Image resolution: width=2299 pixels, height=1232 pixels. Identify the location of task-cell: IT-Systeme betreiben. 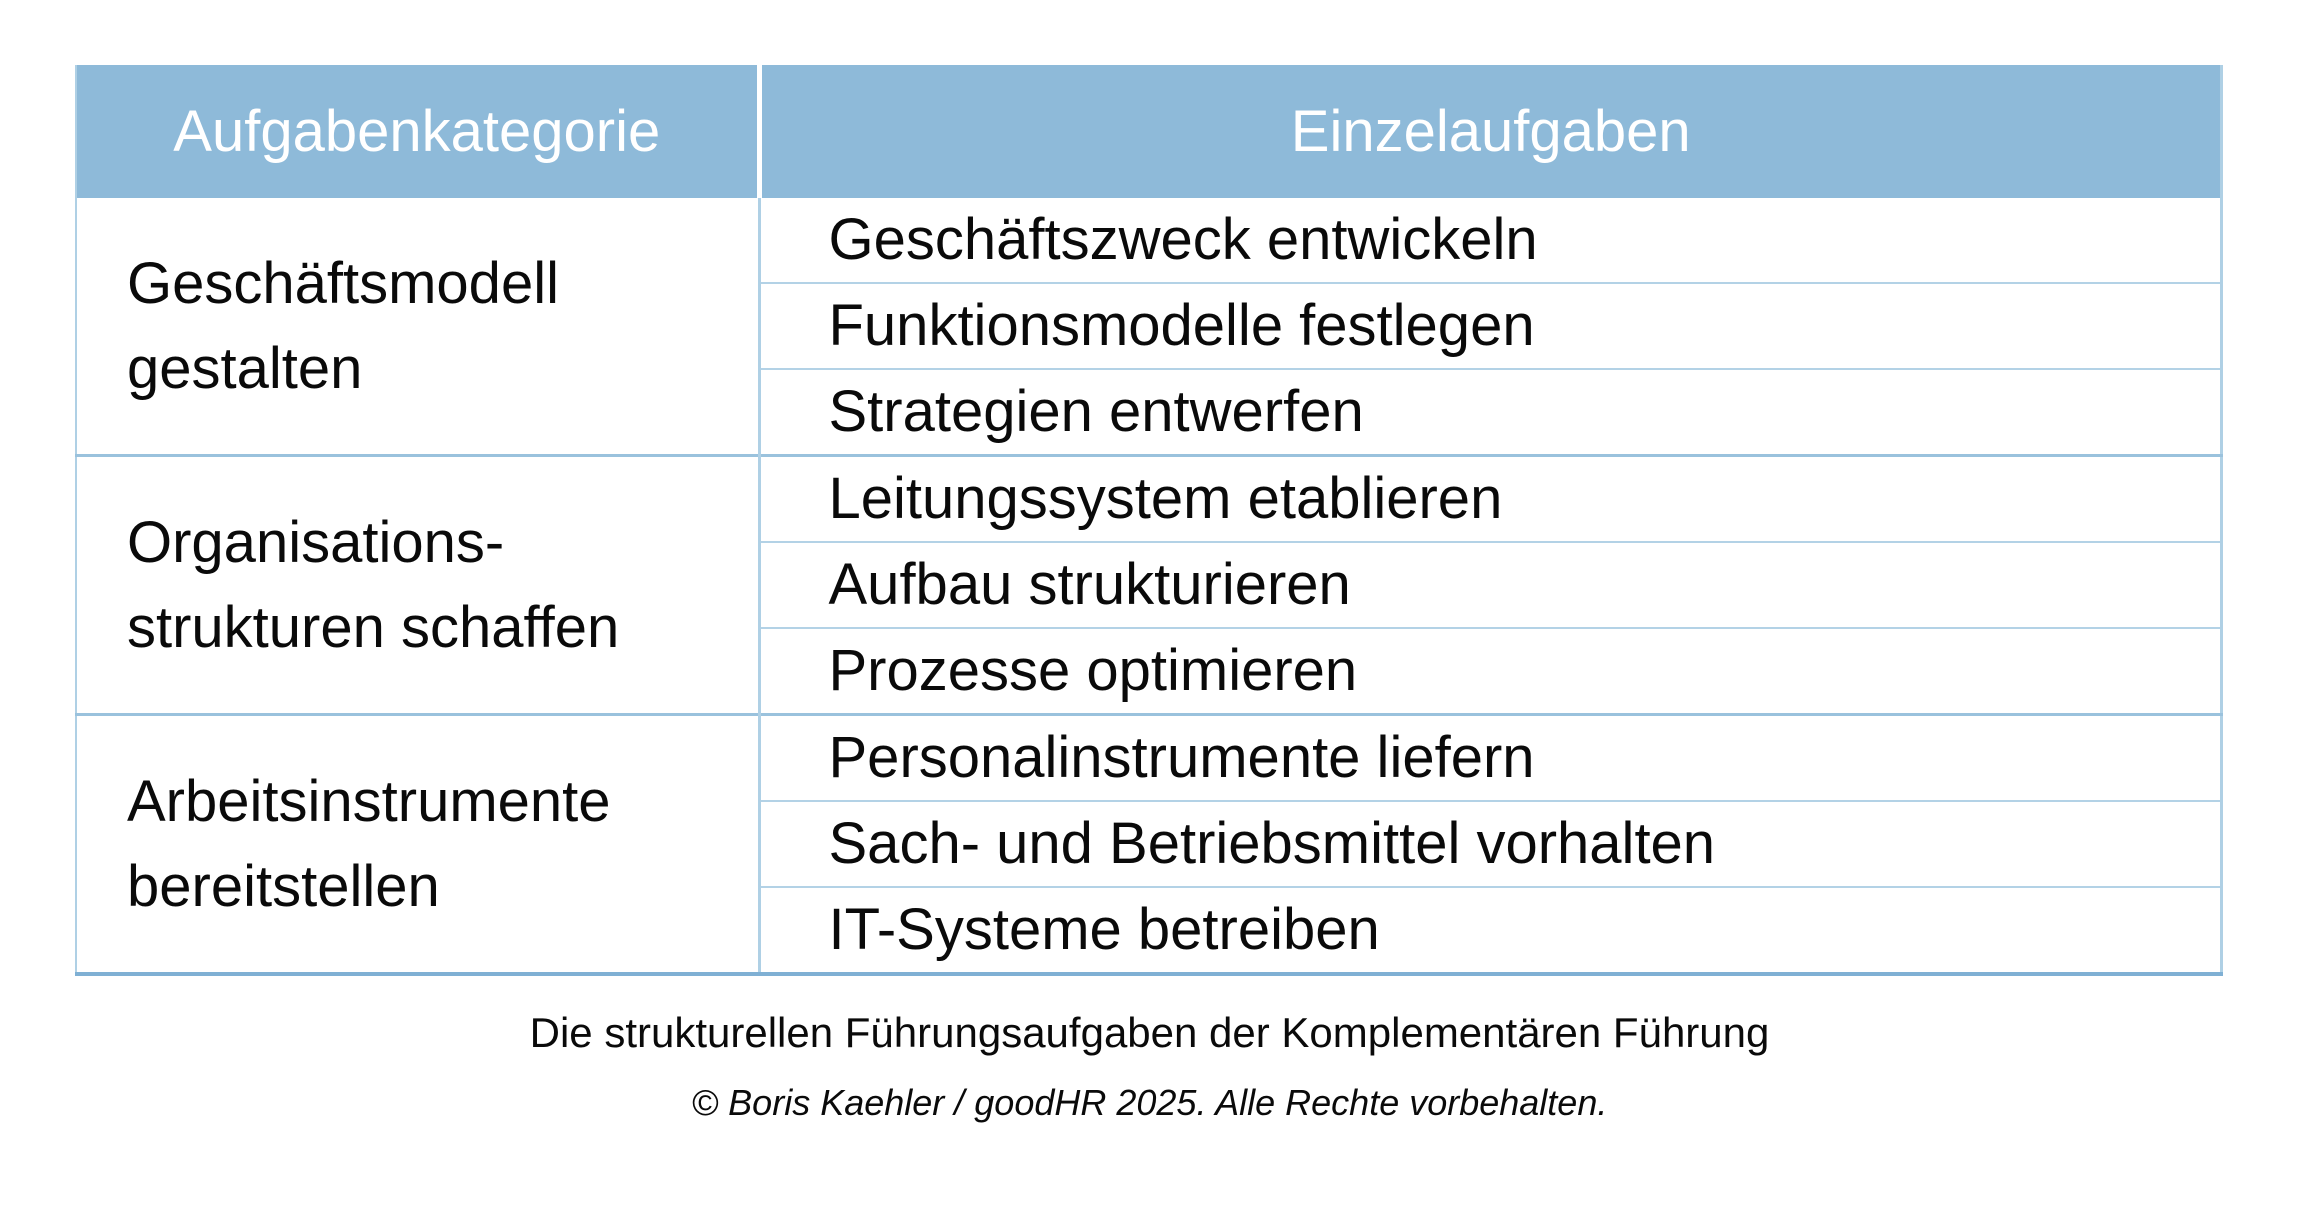
(1490, 930).